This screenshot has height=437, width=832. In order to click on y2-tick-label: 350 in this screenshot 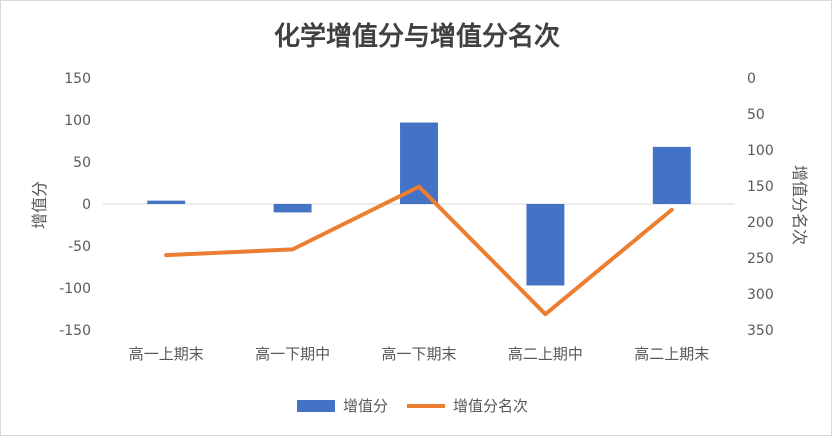, I will do `click(760, 331)`.